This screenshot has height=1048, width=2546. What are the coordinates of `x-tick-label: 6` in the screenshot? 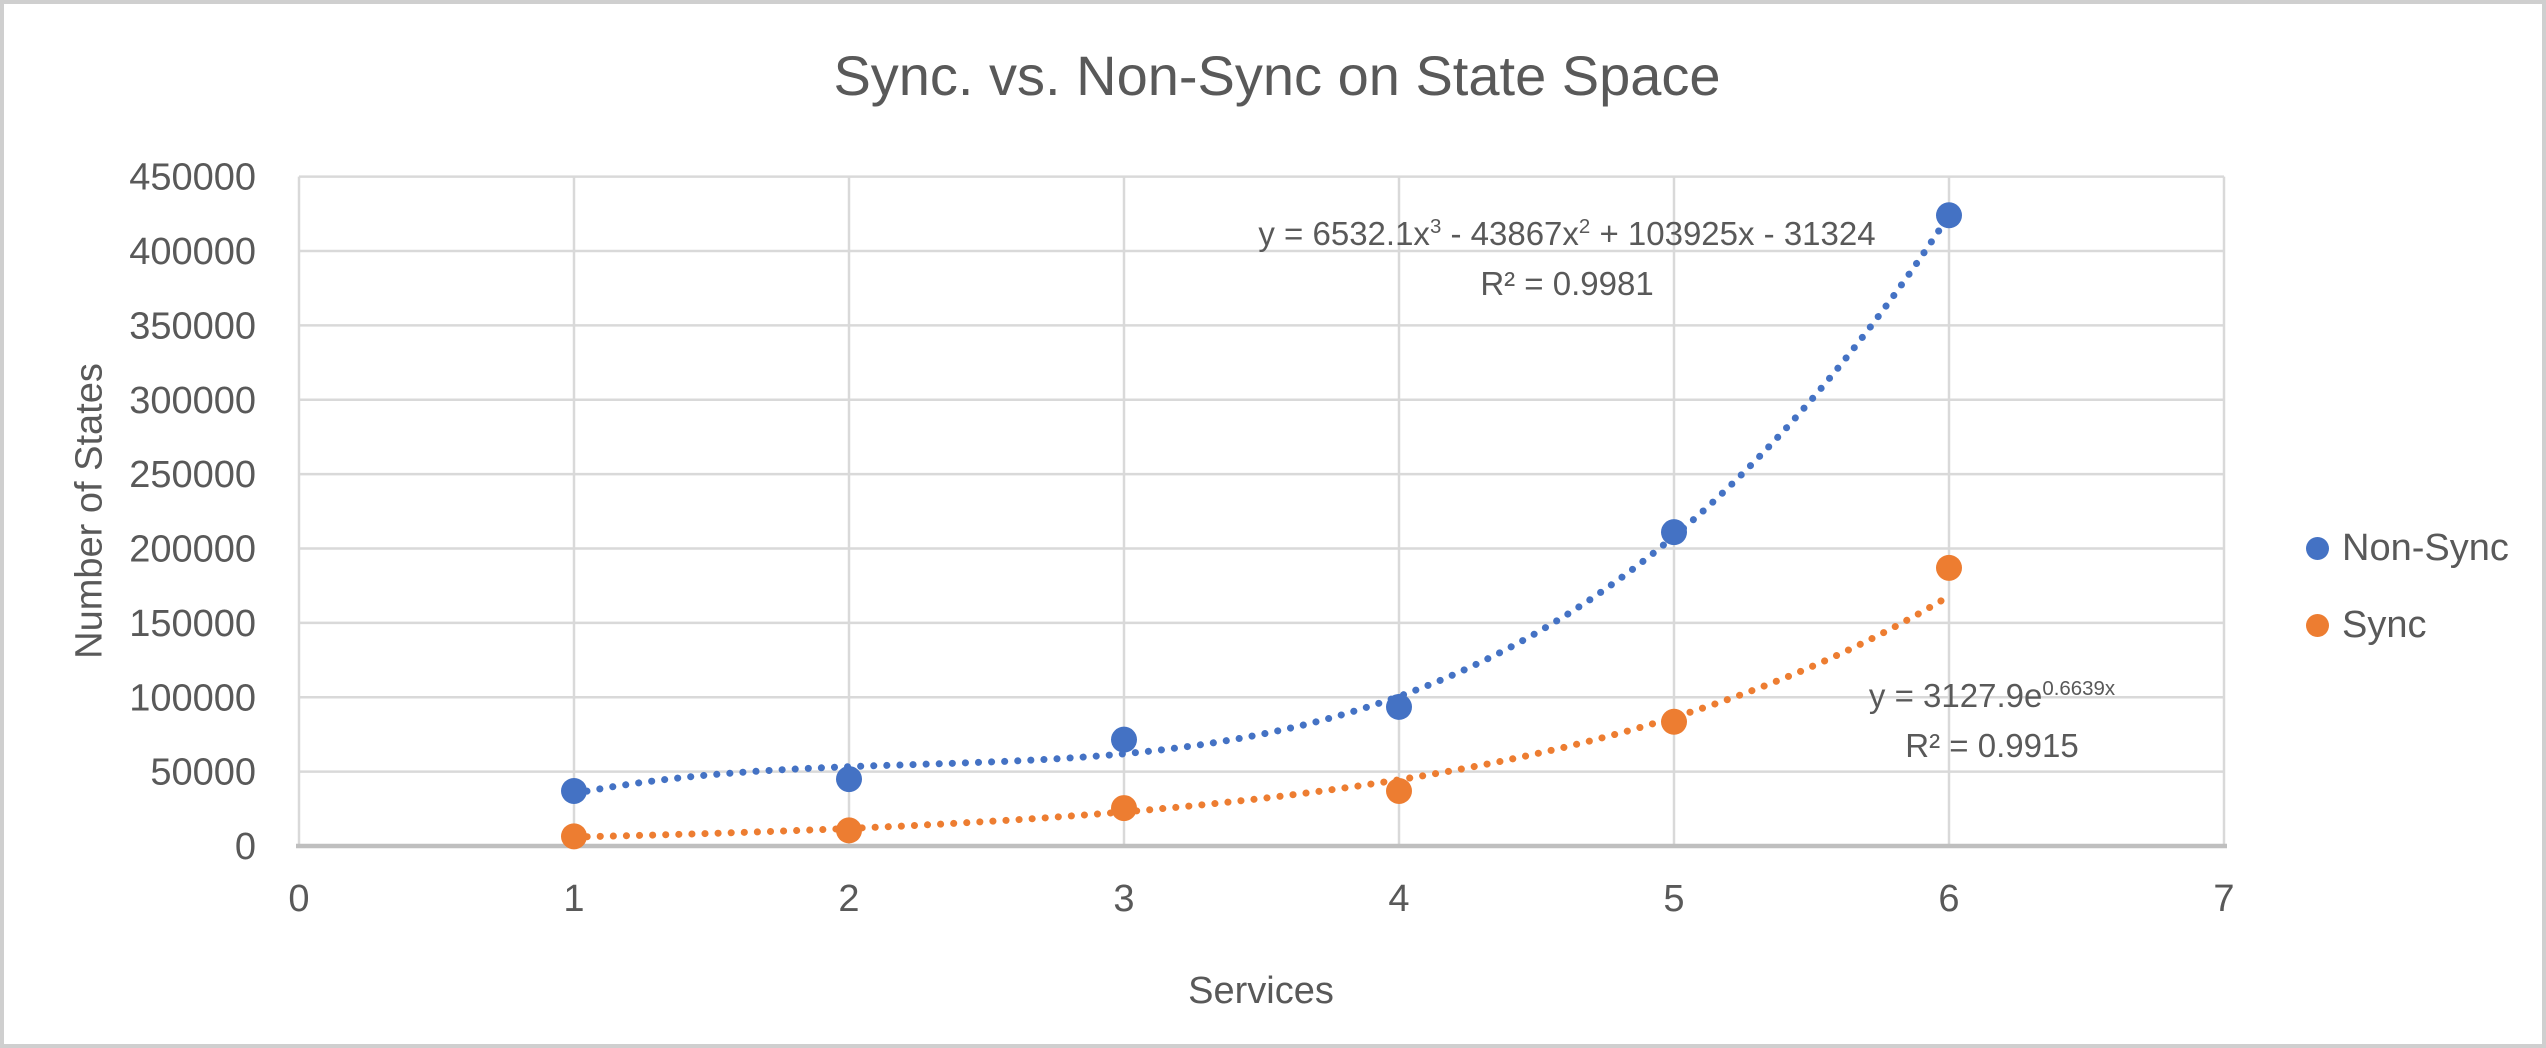 It's located at (1948, 899).